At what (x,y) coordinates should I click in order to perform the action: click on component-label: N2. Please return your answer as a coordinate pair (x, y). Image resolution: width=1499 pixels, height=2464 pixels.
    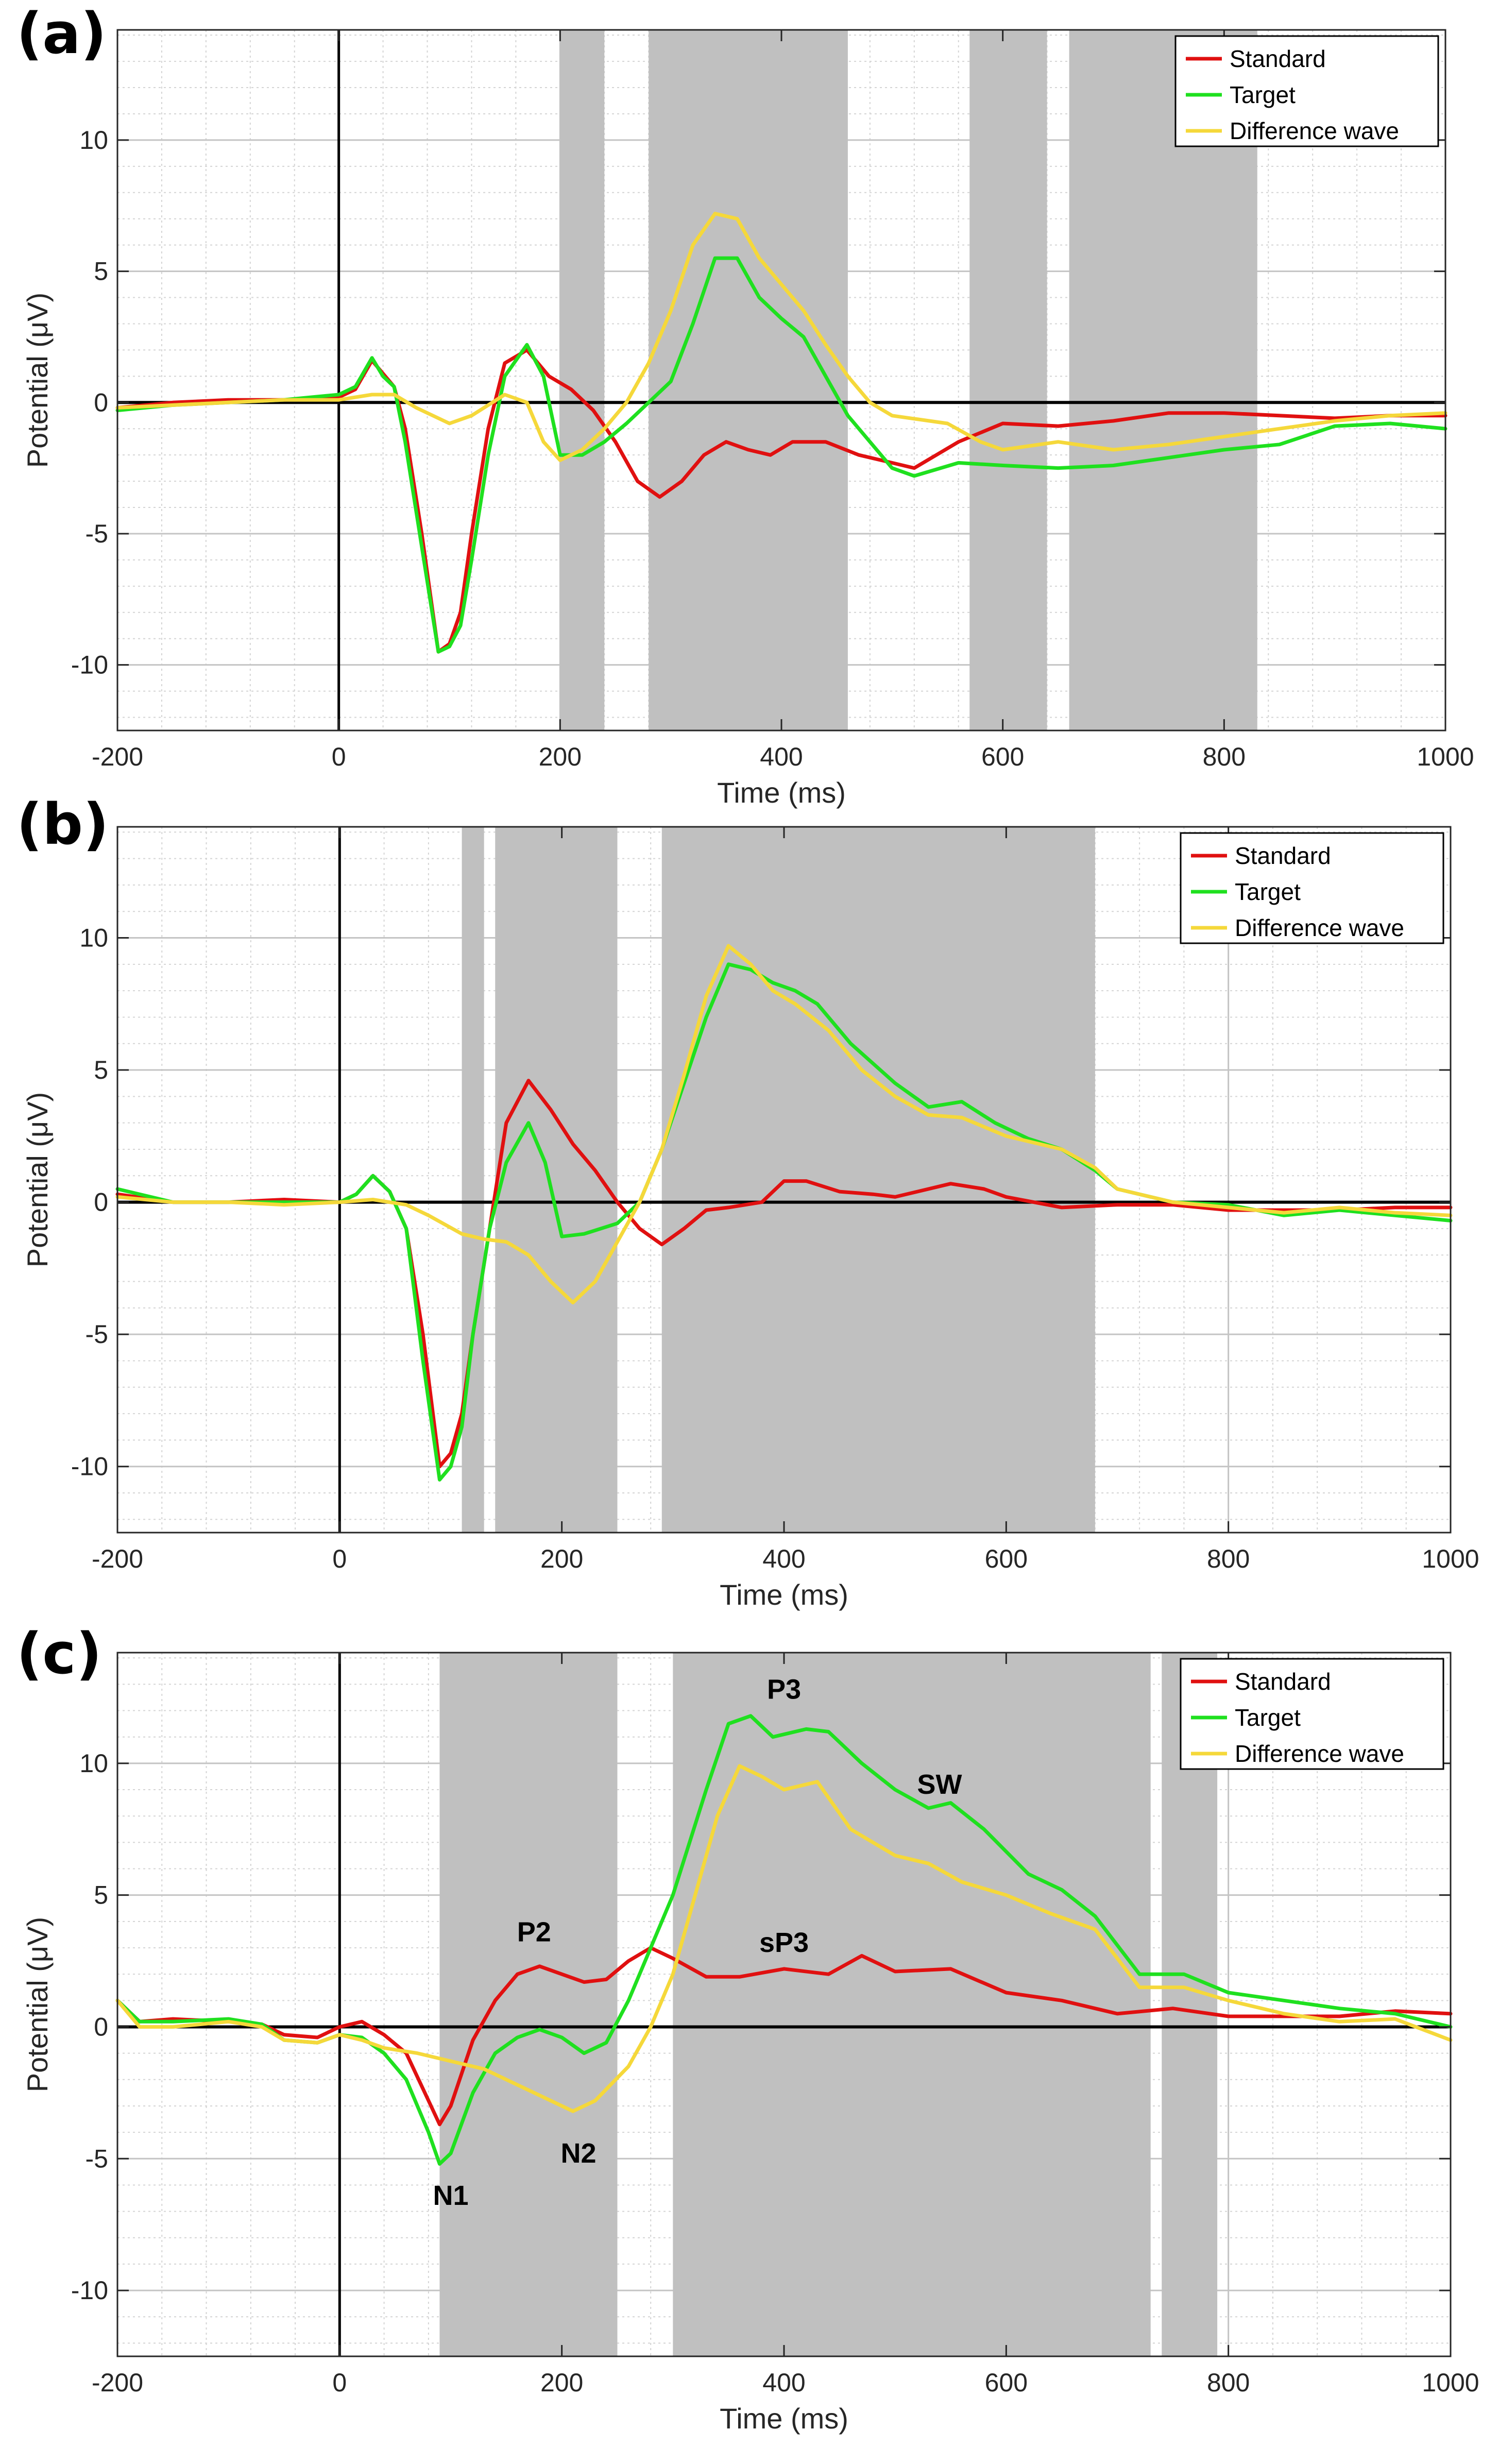
    Looking at the image, I should click on (579, 2153).